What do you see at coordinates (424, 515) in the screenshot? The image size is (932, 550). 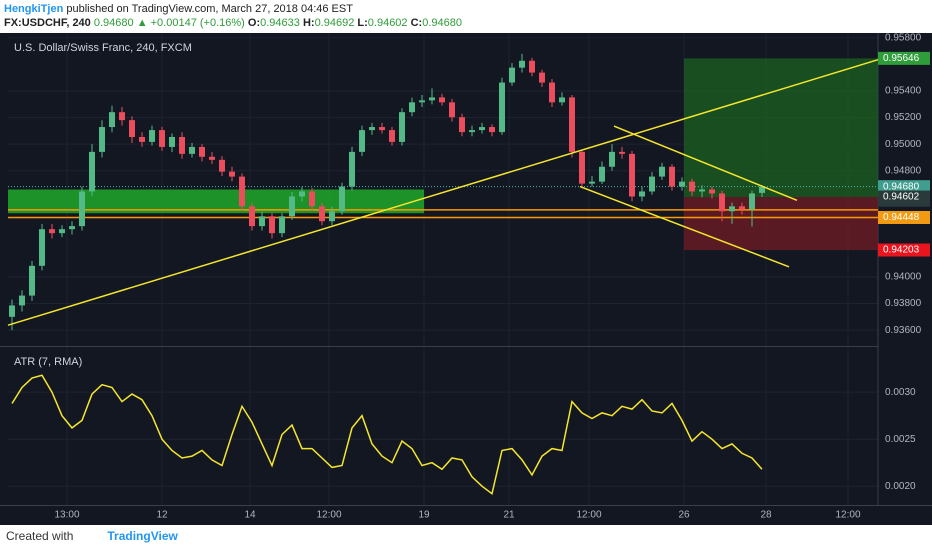 I see `x-tick-label: 19` at bounding box center [424, 515].